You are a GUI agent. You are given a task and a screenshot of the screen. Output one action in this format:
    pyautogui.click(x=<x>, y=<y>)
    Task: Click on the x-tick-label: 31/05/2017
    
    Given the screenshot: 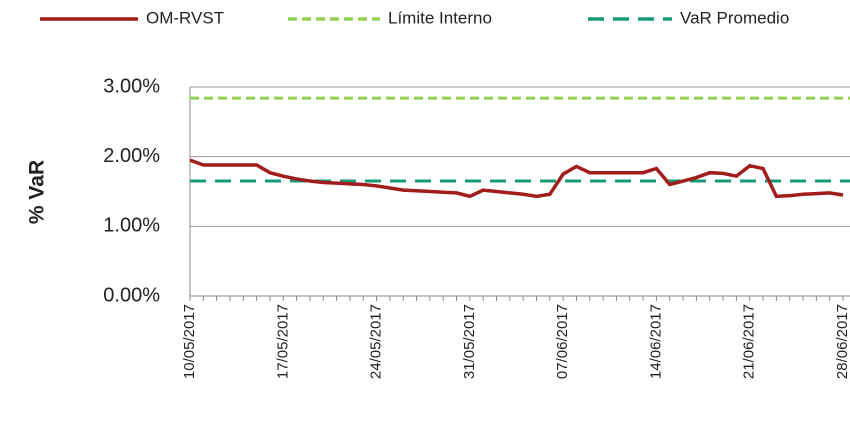 What is the action you would take?
    pyautogui.click(x=469, y=341)
    